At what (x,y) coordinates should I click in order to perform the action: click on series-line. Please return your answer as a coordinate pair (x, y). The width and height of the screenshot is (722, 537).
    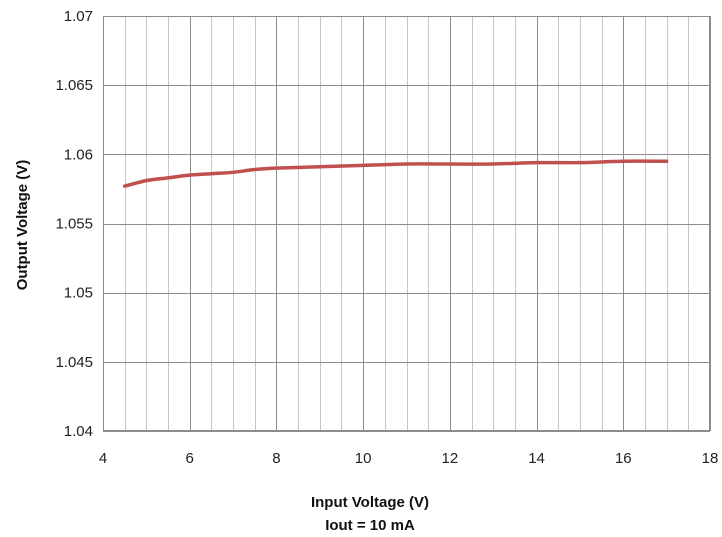
    Looking at the image, I should click on (395, 173).